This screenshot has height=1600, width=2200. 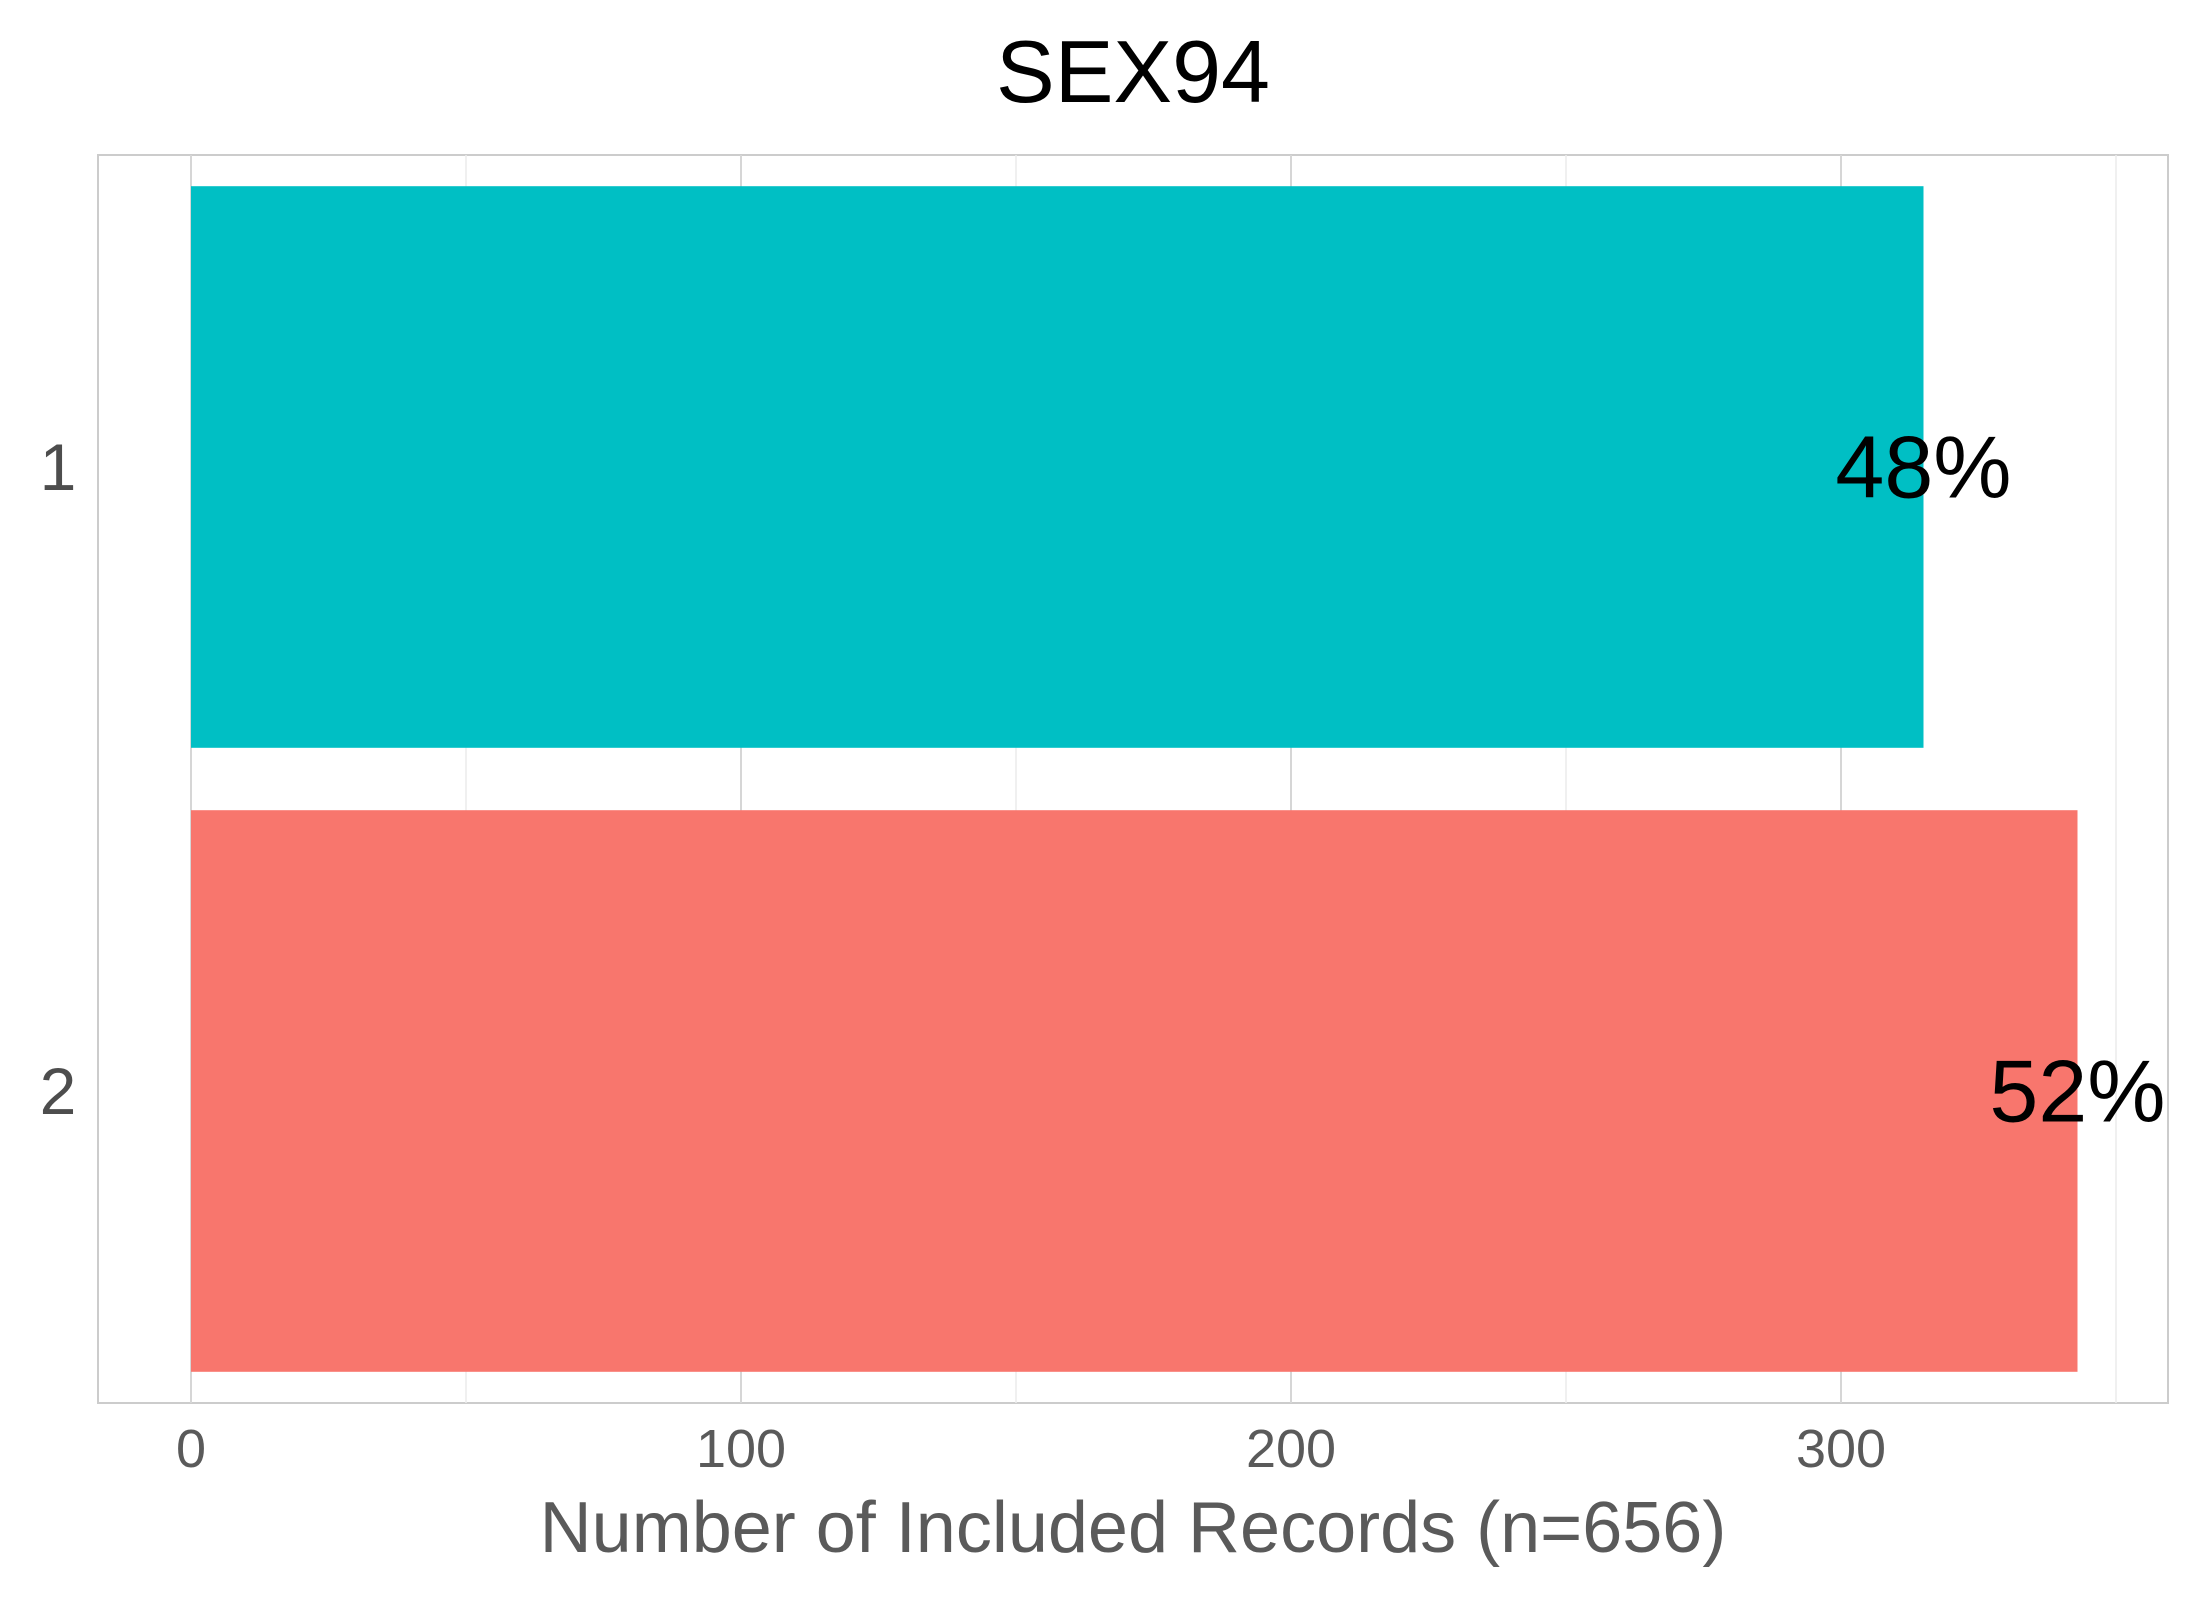 I want to click on x-tick-label: 200, so click(x=1291, y=1449).